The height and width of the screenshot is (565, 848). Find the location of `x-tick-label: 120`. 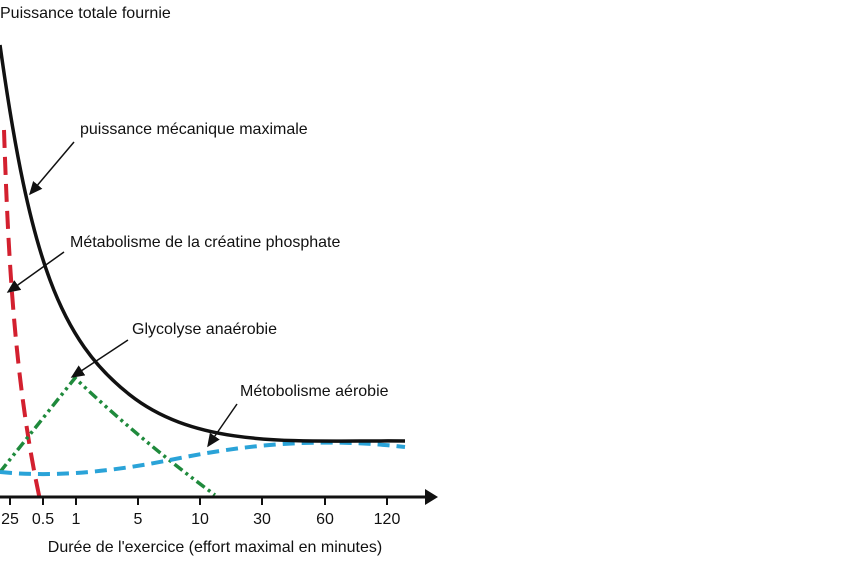

x-tick-label: 120 is located at coordinates (387, 519).